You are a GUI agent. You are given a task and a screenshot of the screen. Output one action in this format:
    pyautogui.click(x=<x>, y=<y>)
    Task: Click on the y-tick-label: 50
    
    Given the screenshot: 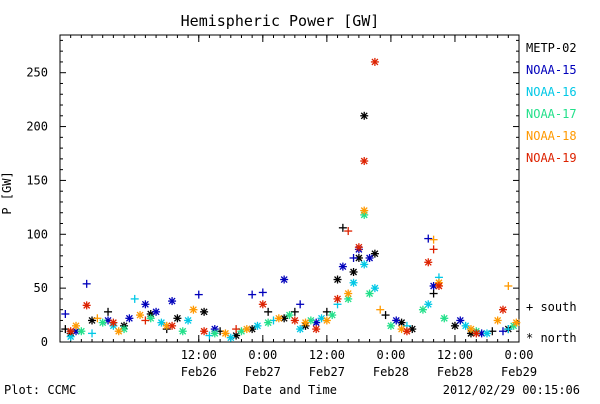 What is the action you would take?
    pyautogui.click(x=41, y=288)
    